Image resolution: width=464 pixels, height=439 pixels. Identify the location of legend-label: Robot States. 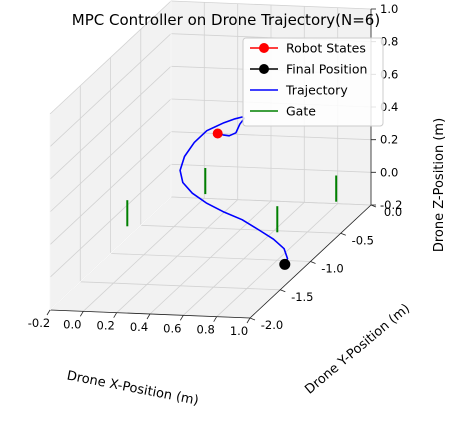
(326, 48).